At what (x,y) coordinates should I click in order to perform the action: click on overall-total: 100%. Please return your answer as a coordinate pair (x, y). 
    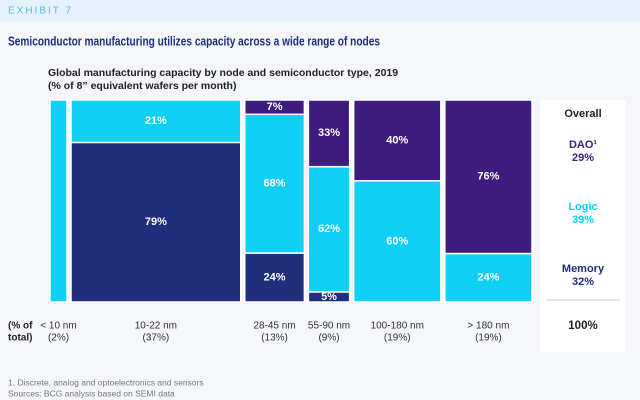
    Looking at the image, I should click on (582, 326).